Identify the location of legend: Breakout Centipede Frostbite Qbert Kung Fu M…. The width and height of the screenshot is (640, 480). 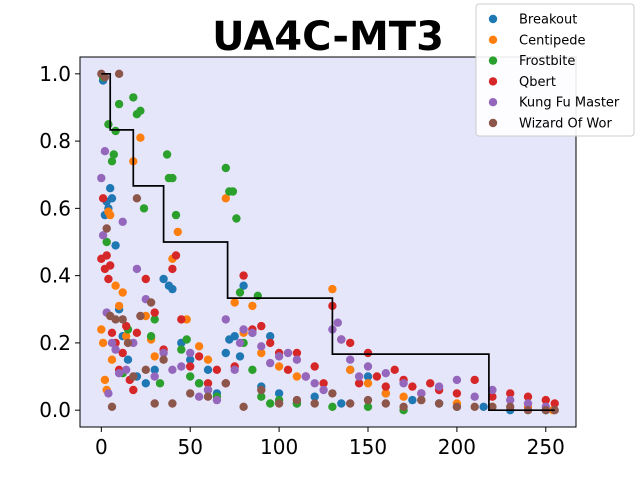
(555, 70).